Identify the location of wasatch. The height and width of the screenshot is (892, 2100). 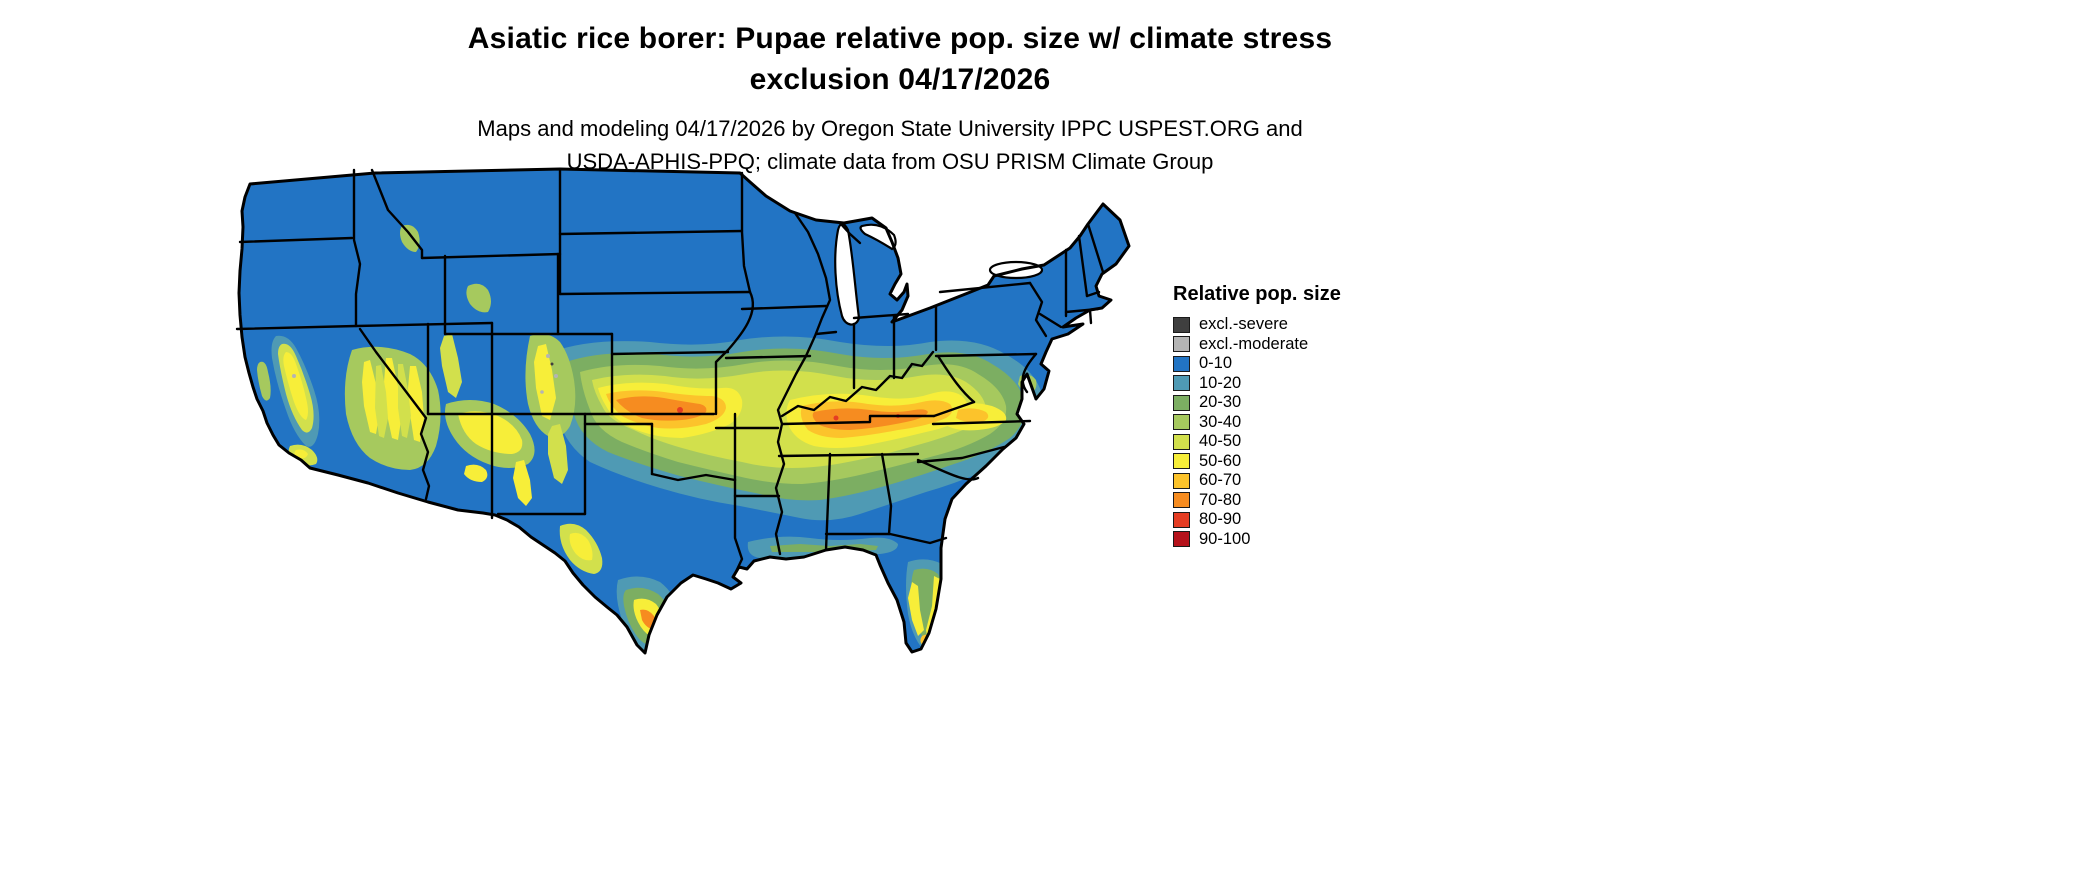
(451, 366).